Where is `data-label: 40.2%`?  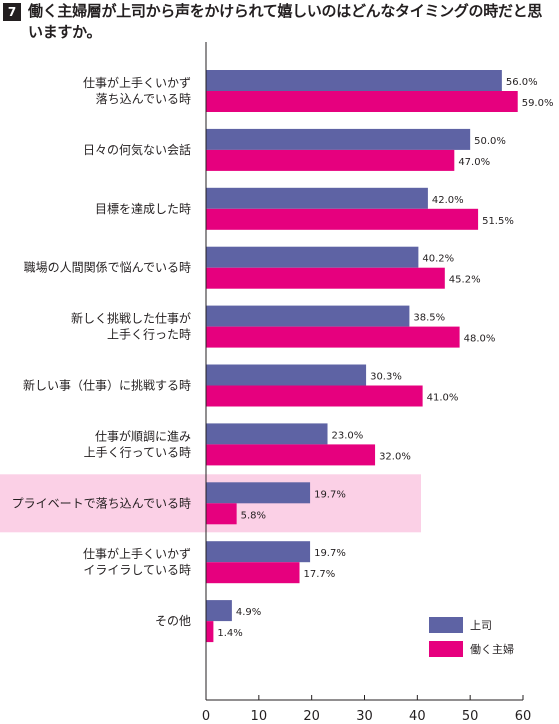
data-label: 40.2% is located at coordinates (438, 259).